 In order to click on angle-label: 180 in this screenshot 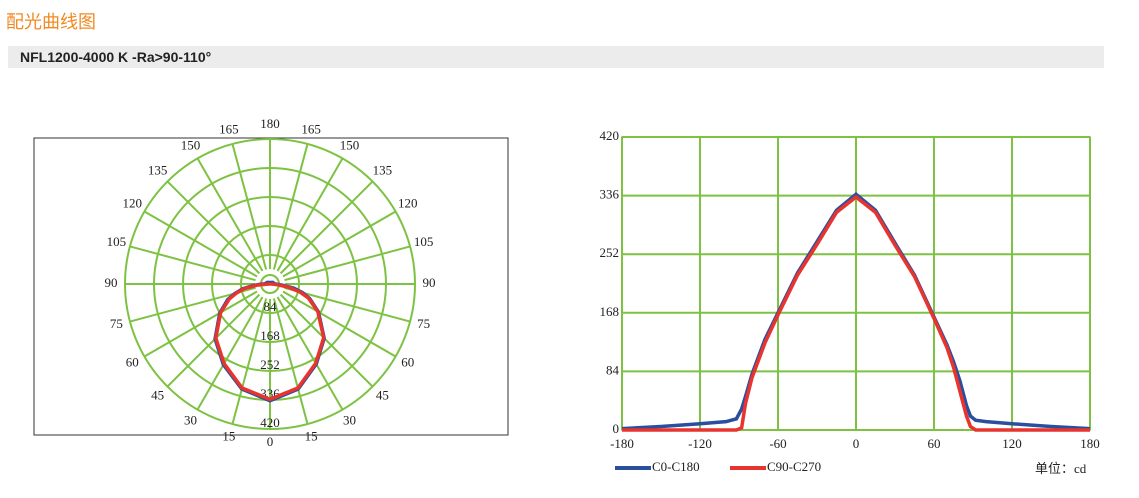, I will do `click(270, 123)`.